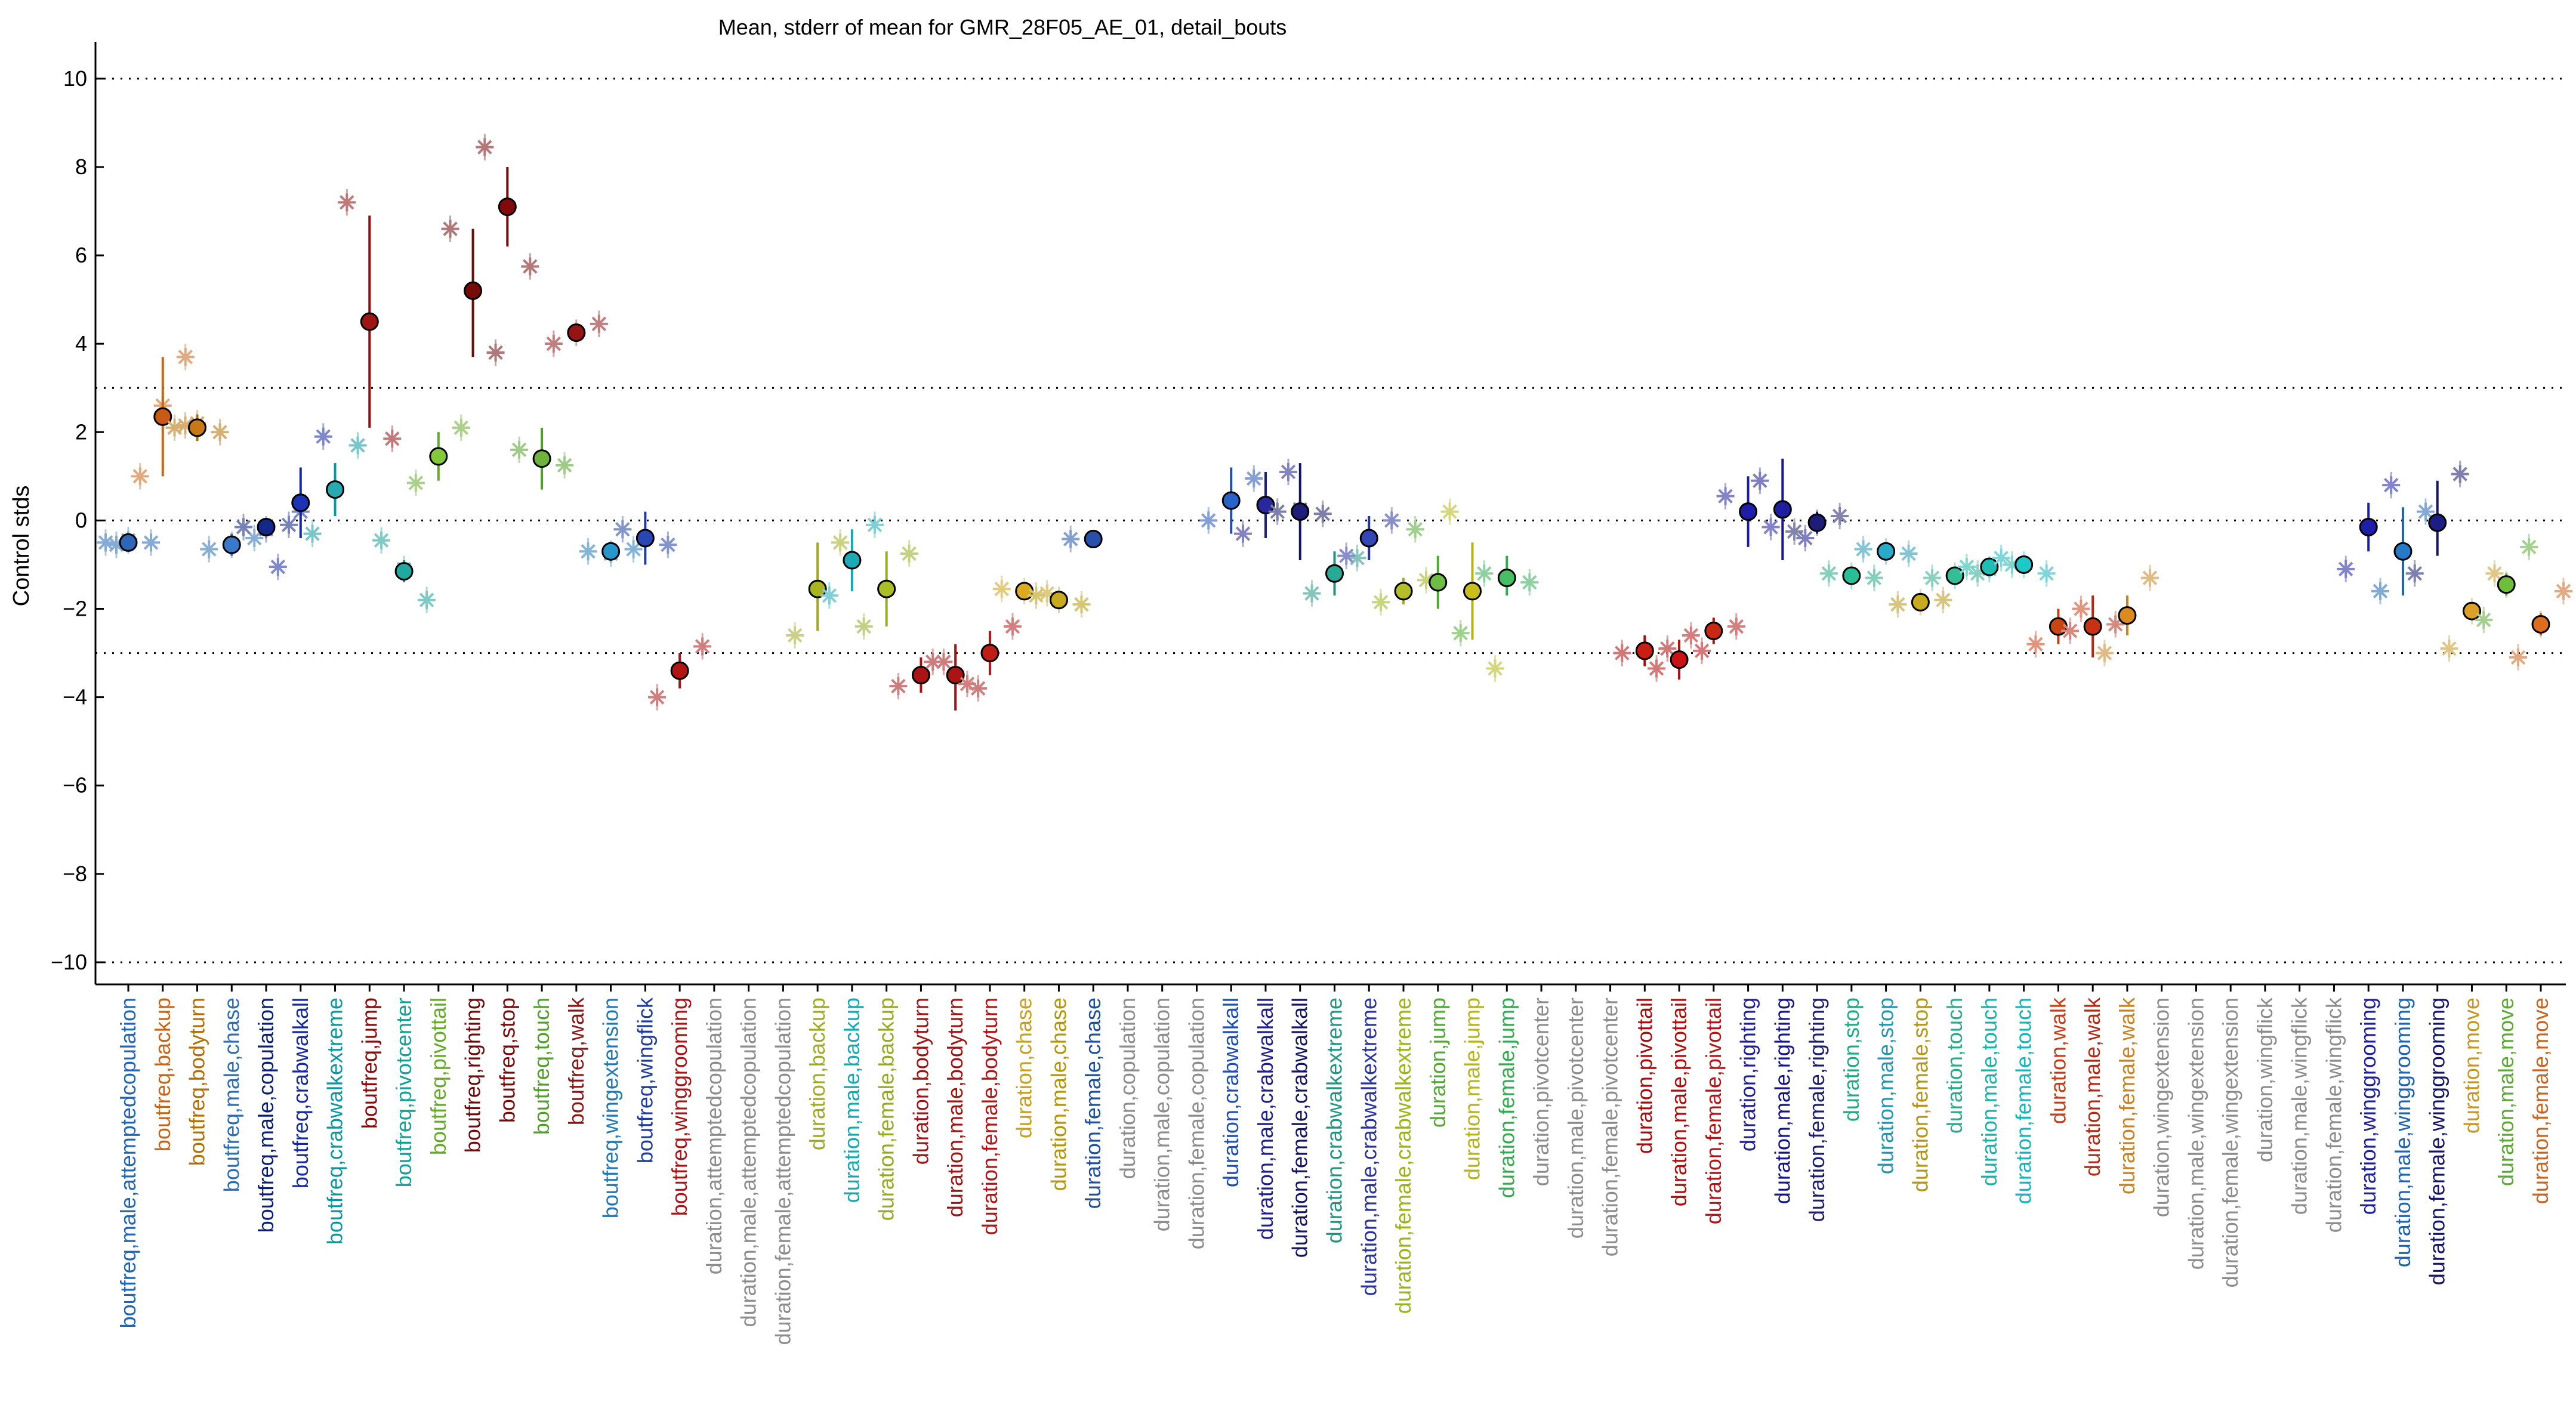  Describe the element at coordinates (1403, 1156) in the screenshot. I see `x-tick-label: duration,female,crabwalkextreme` at that location.